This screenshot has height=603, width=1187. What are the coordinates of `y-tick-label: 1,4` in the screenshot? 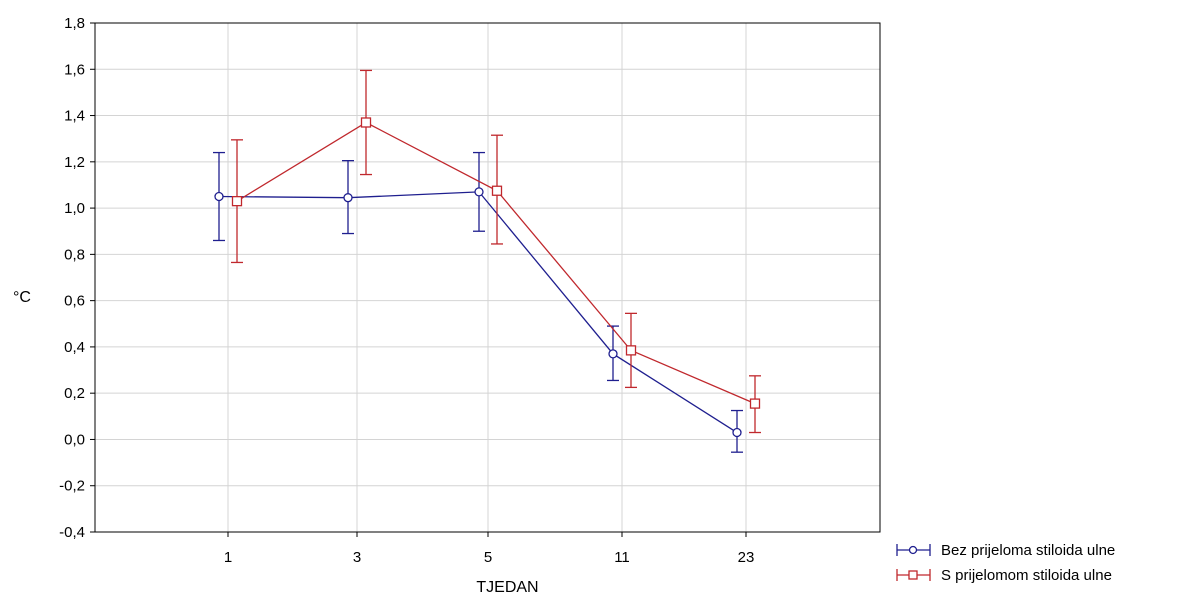 It's located at (74, 116).